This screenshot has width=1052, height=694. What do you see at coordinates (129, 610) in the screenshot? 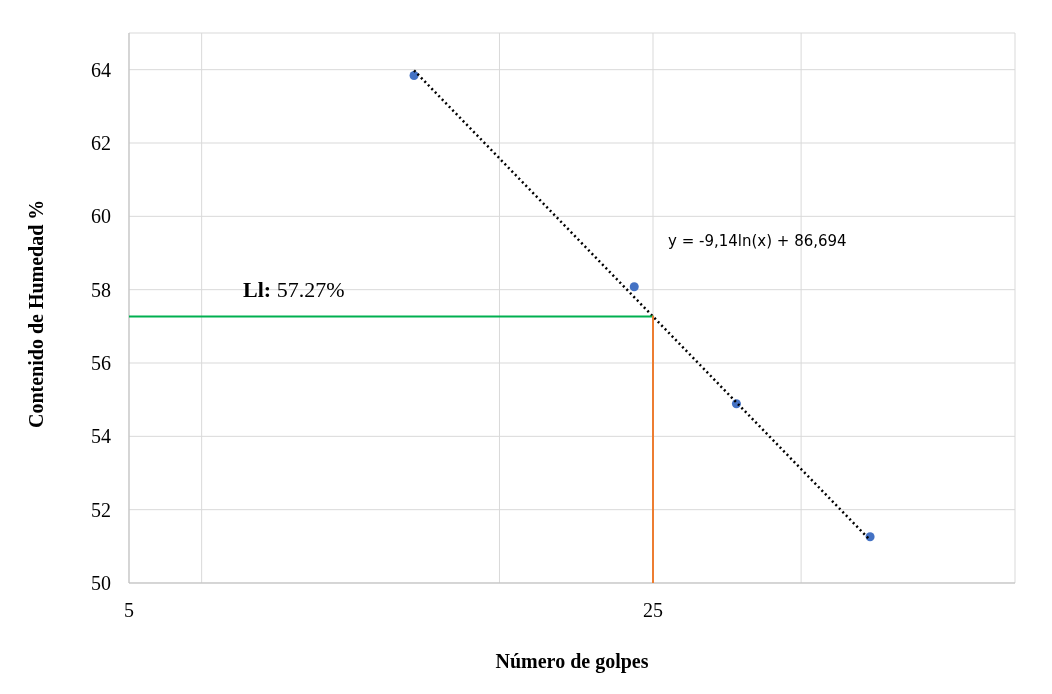
I see `x-tick-label: 5` at bounding box center [129, 610].